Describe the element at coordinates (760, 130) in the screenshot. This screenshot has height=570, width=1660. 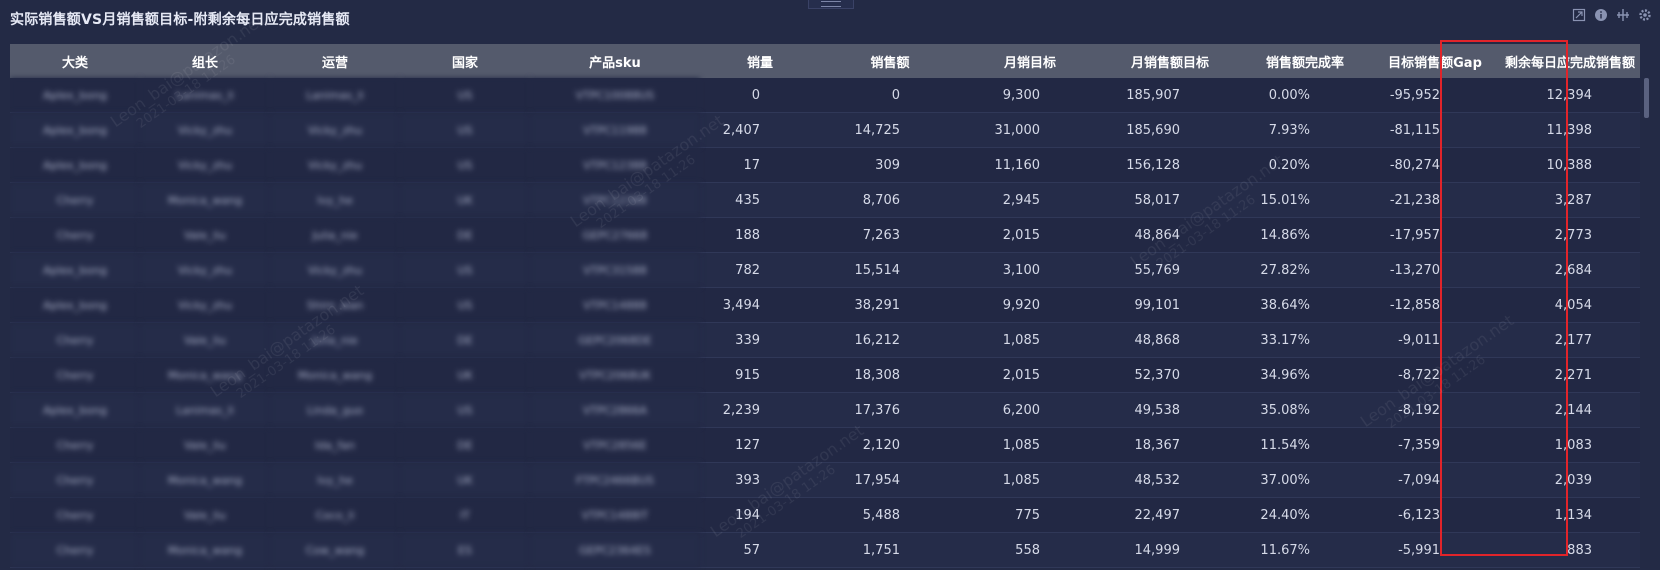
I see `cell-volume: 2,407` at that location.